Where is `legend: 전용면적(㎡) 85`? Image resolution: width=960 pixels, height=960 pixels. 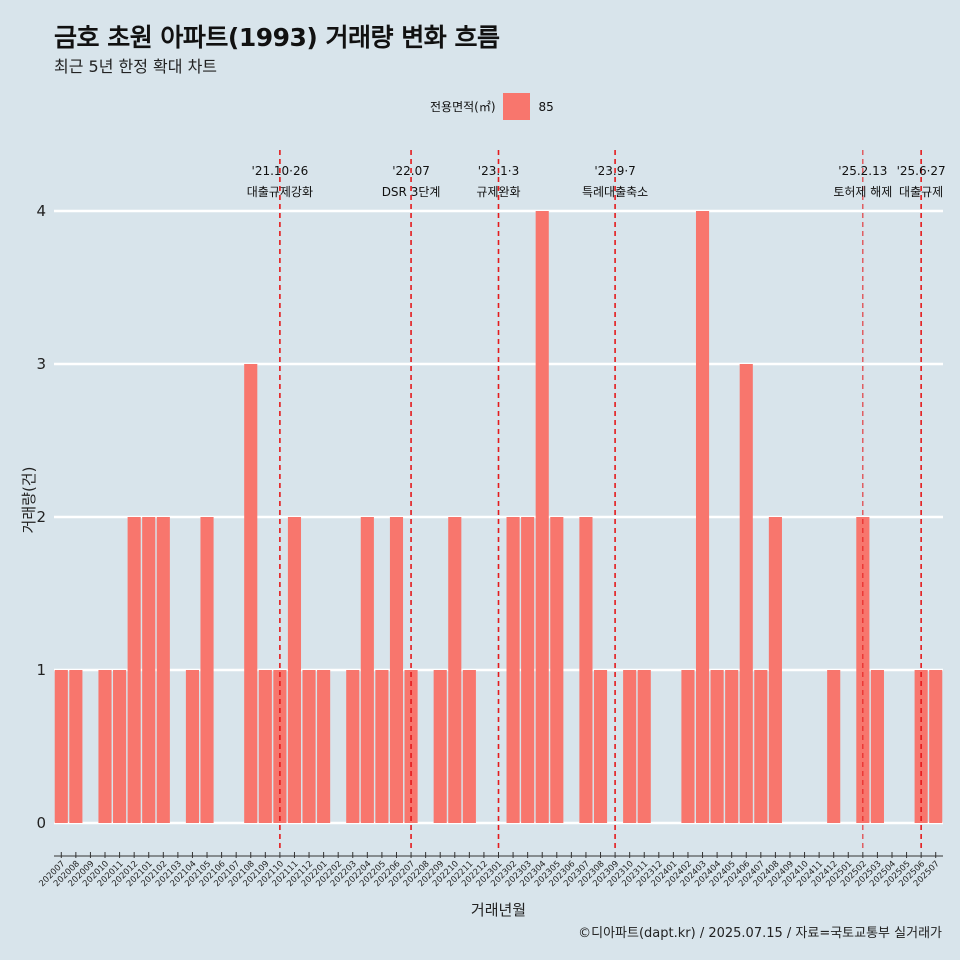
legend: 전용면적(㎡) 85 is located at coordinates (492, 106).